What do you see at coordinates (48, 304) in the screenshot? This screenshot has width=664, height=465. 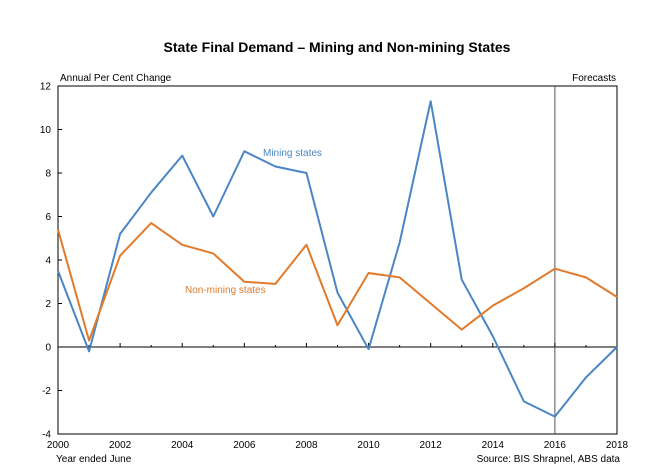 I see `y-tick-label: 2` at bounding box center [48, 304].